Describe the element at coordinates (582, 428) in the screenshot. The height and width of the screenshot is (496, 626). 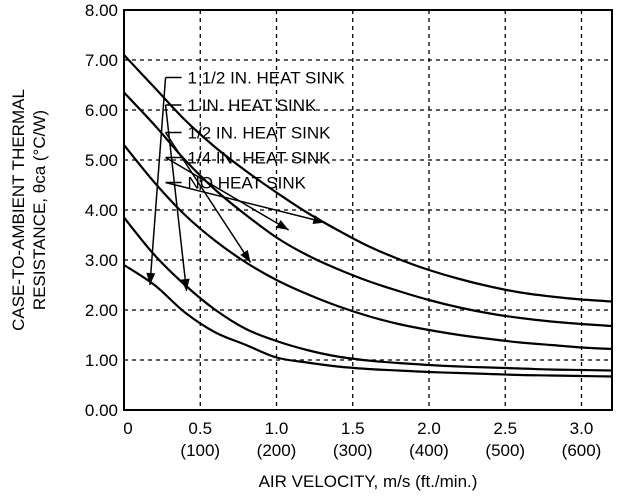
I see `x-tick-label: 3.0` at that location.